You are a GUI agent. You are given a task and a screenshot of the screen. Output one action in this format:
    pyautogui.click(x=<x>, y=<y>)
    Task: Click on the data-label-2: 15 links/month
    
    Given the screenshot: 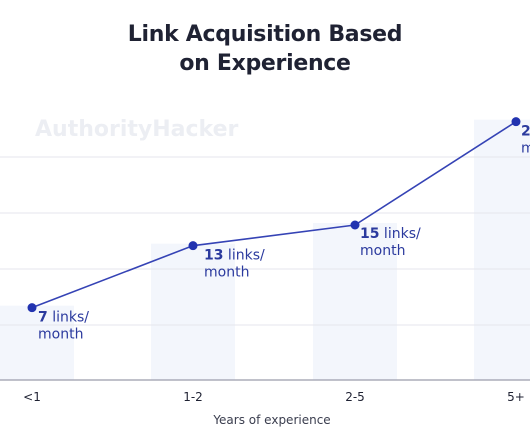 What is the action you would take?
    pyautogui.click(x=390, y=242)
    